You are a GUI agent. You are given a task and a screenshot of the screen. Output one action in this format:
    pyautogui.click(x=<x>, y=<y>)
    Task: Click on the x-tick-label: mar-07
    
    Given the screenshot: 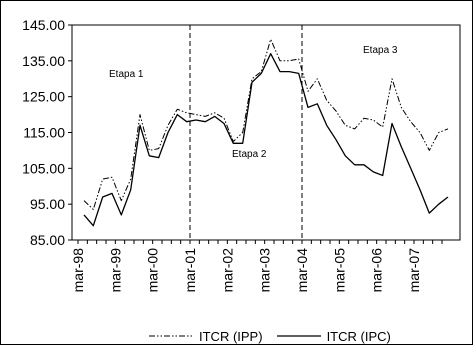 What is the action you would take?
    pyautogui.click(x=414, y=270)
    